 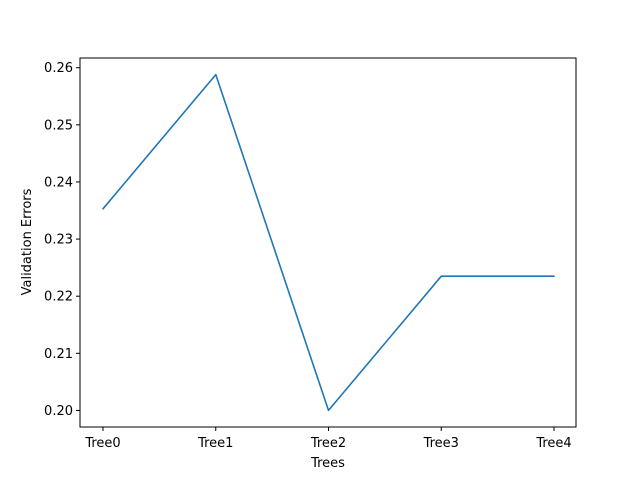 I want to click on y-axis-ticks: 0.20 0.21 0.22 0.23 0.24 0.25 0.26, so click(x=62, y=240).